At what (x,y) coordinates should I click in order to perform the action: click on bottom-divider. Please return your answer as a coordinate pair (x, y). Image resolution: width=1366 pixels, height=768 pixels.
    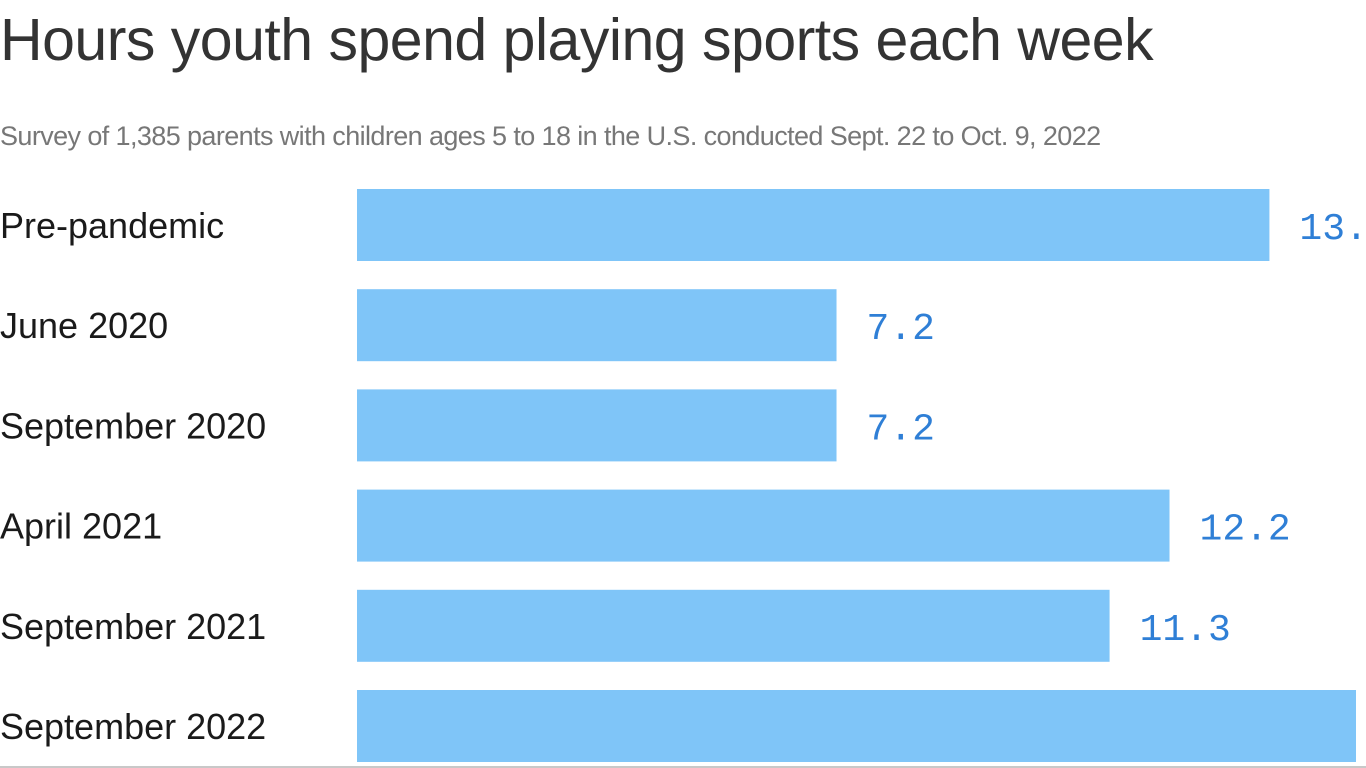
    Looking at the image, I should click on (683, 767).